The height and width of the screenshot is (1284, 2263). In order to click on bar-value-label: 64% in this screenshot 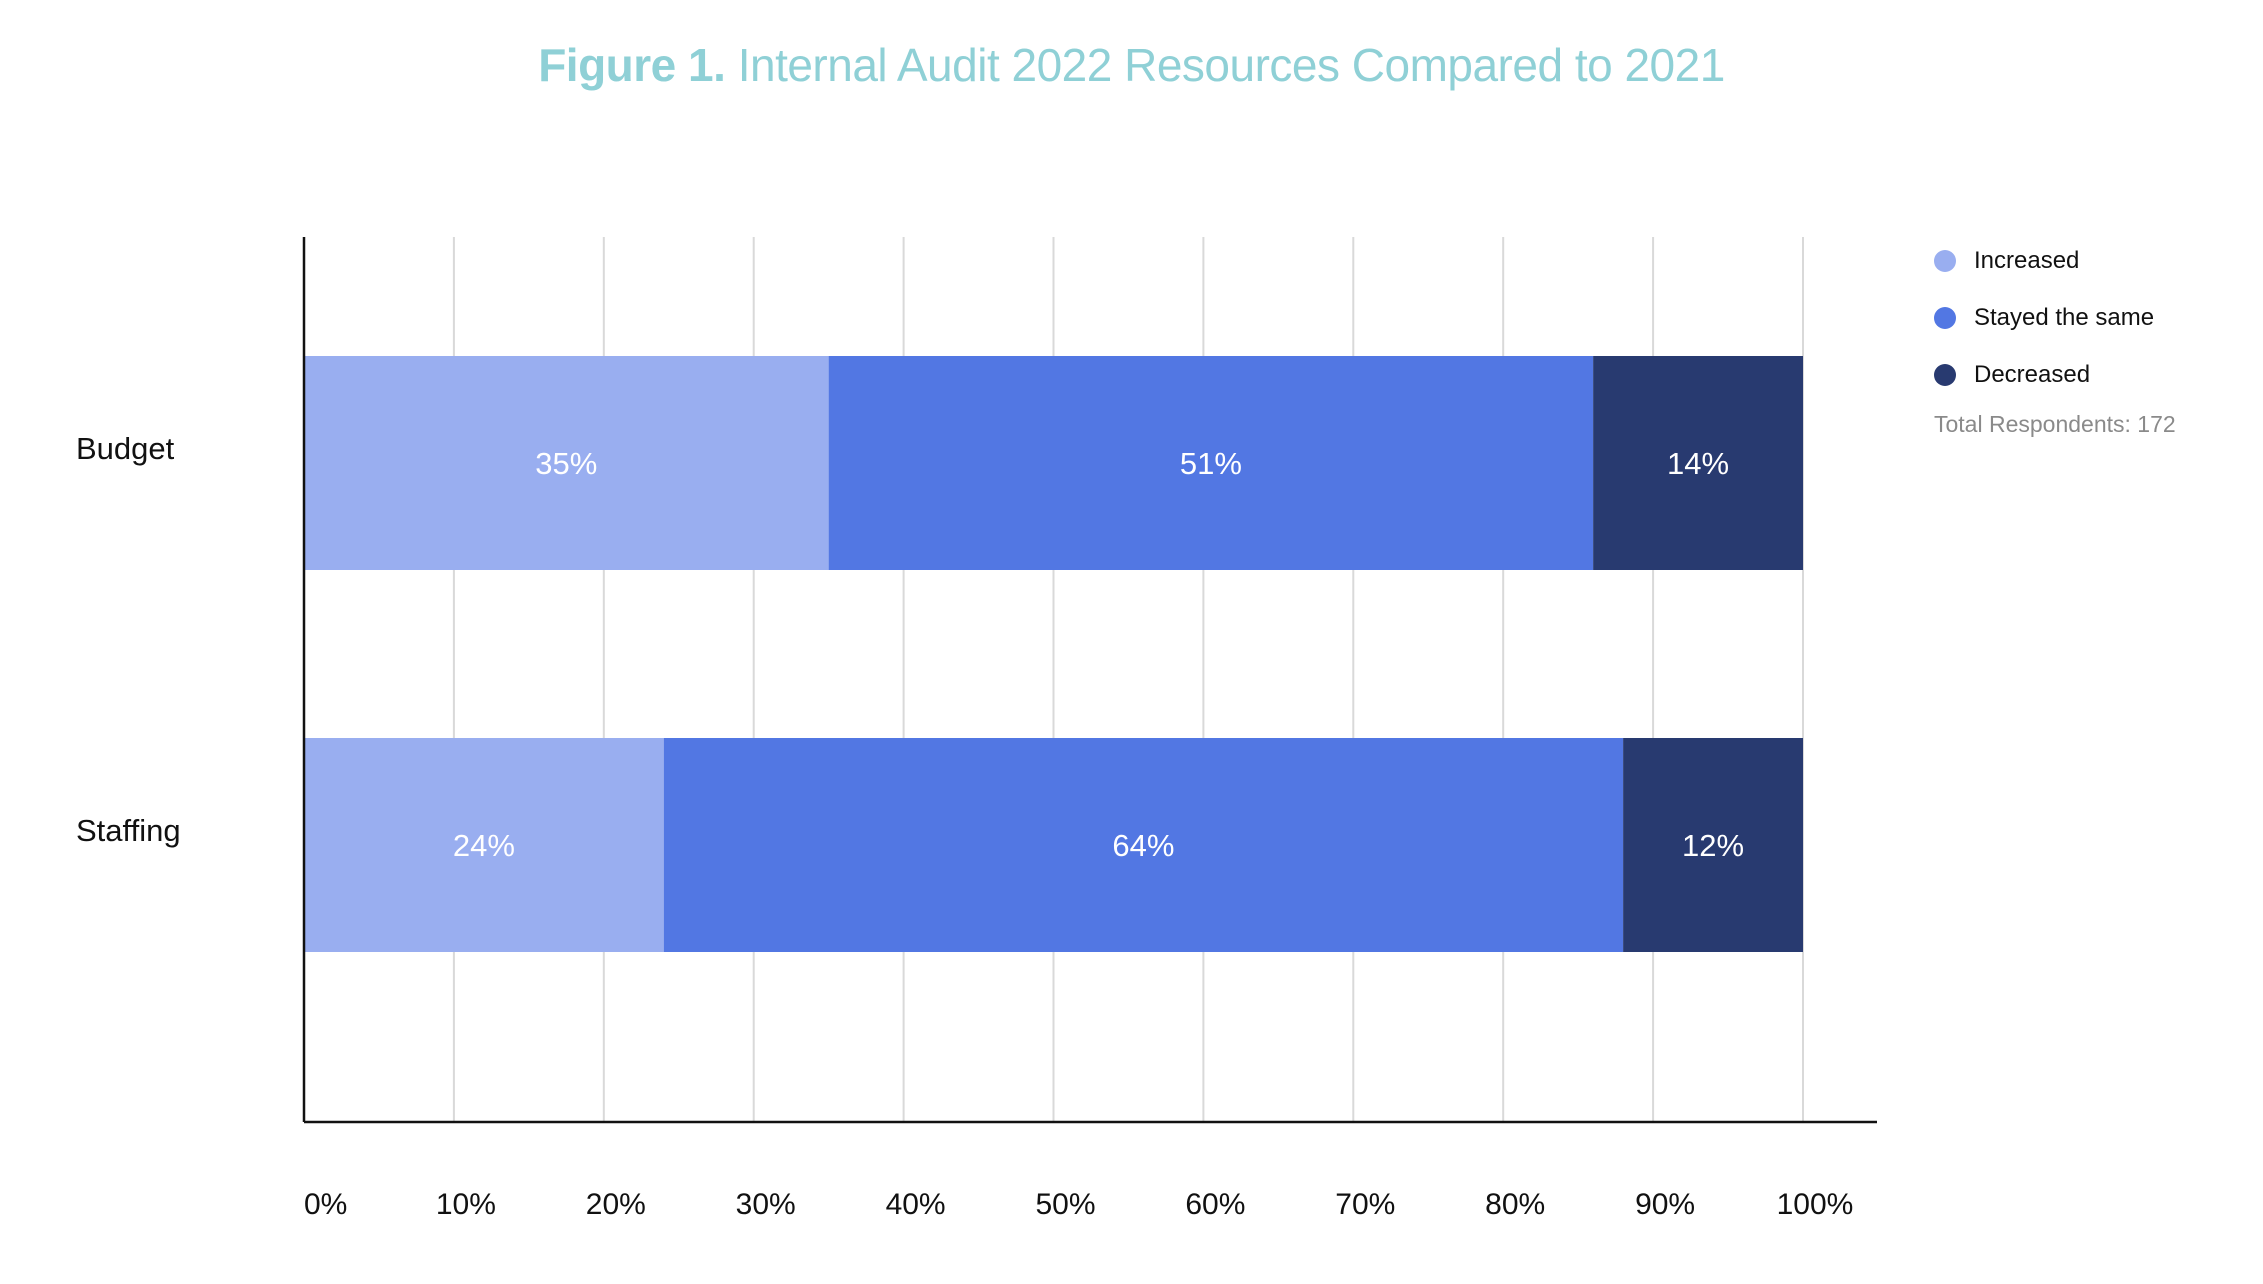, I will do `click(1143, 845)`.